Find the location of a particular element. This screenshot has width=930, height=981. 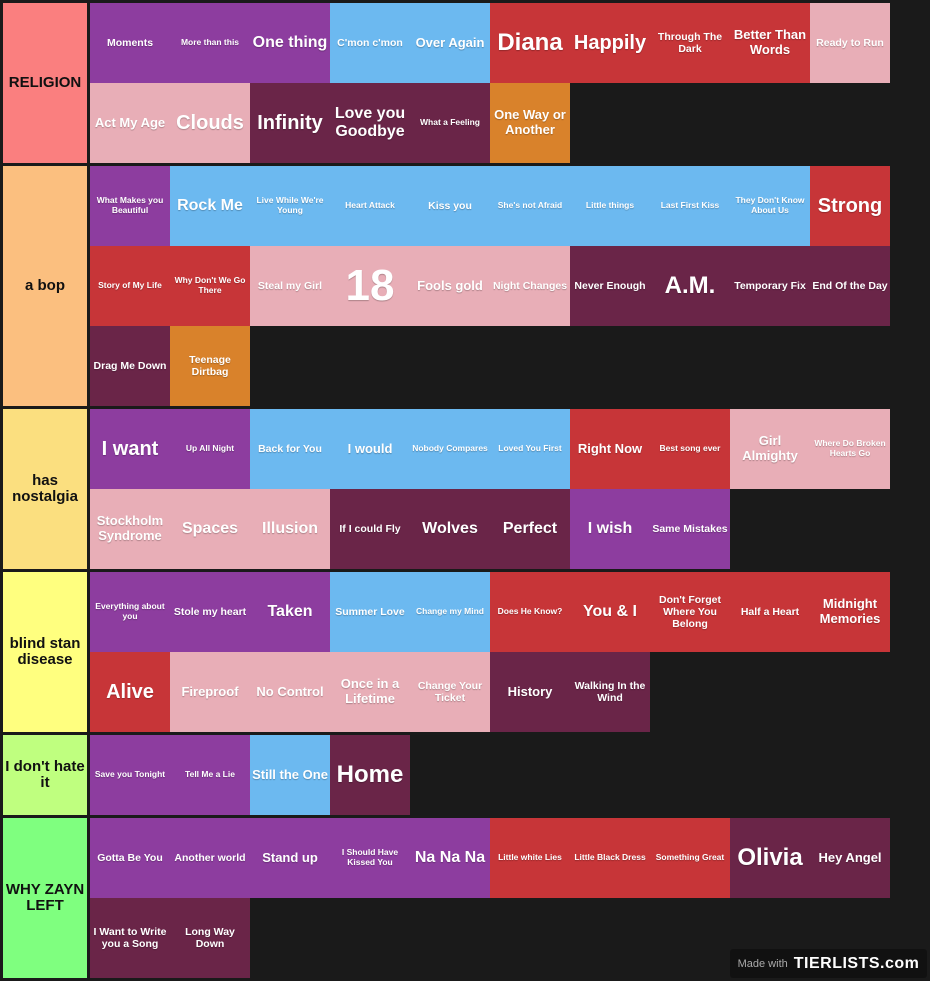

song-tile: Act My Age is located at coordinates (130, 123).